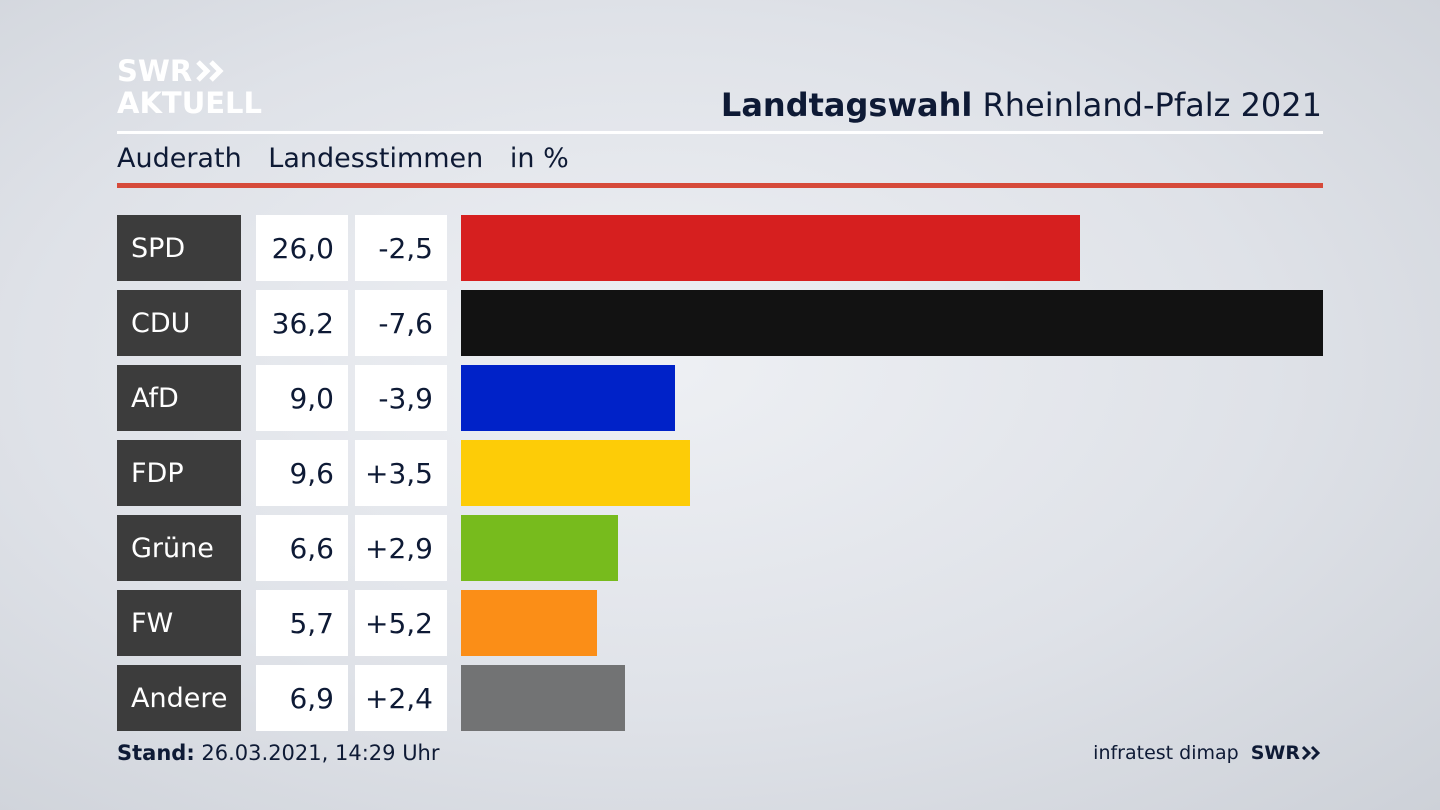 The image size is (1440, 810). What do you see at coordinates (320, 753) in the screenshot?
I see `stand-value: 26.03.2021, 14:29 Uhr` at bounding box center [320, 753].